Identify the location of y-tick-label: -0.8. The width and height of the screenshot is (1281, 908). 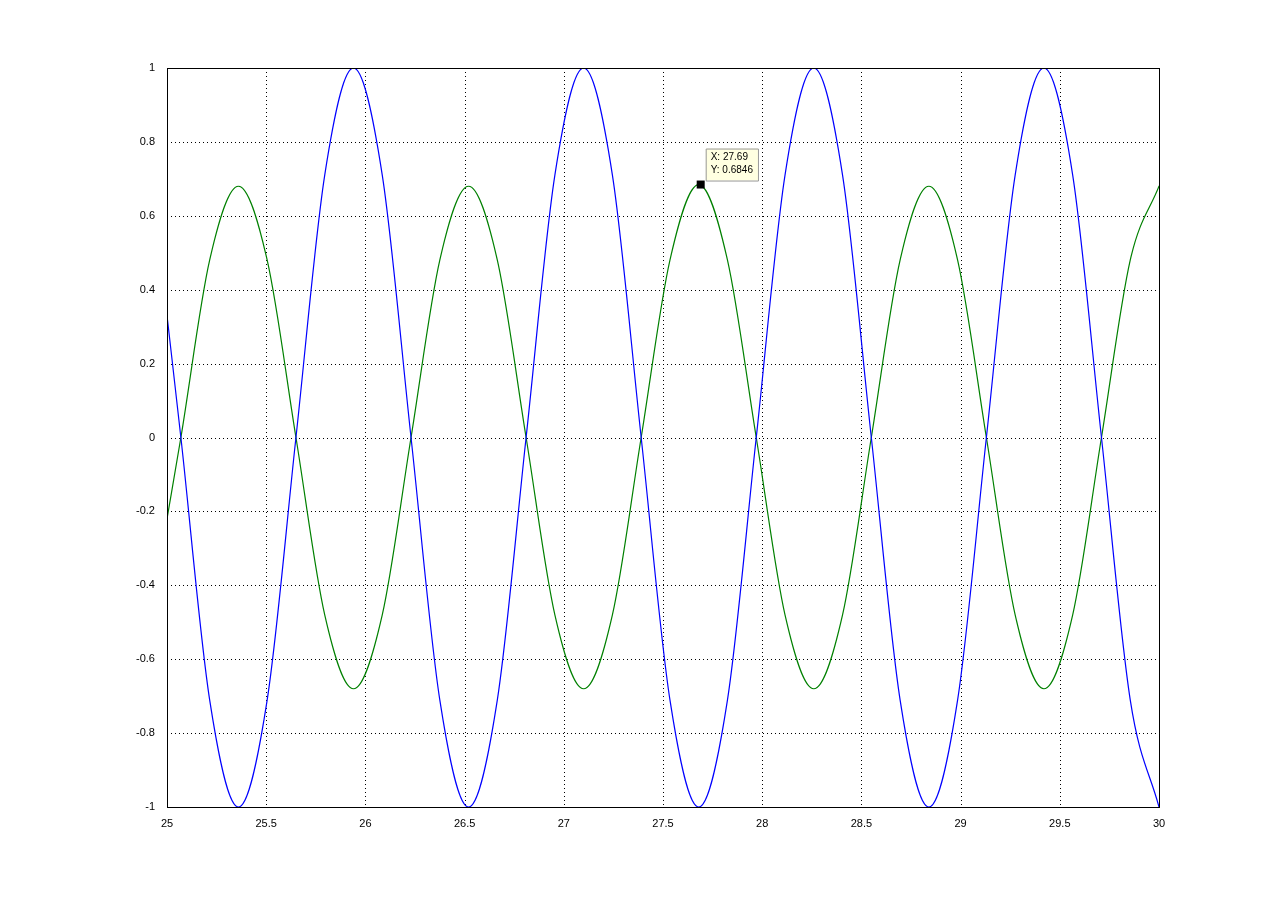
(145, 732).